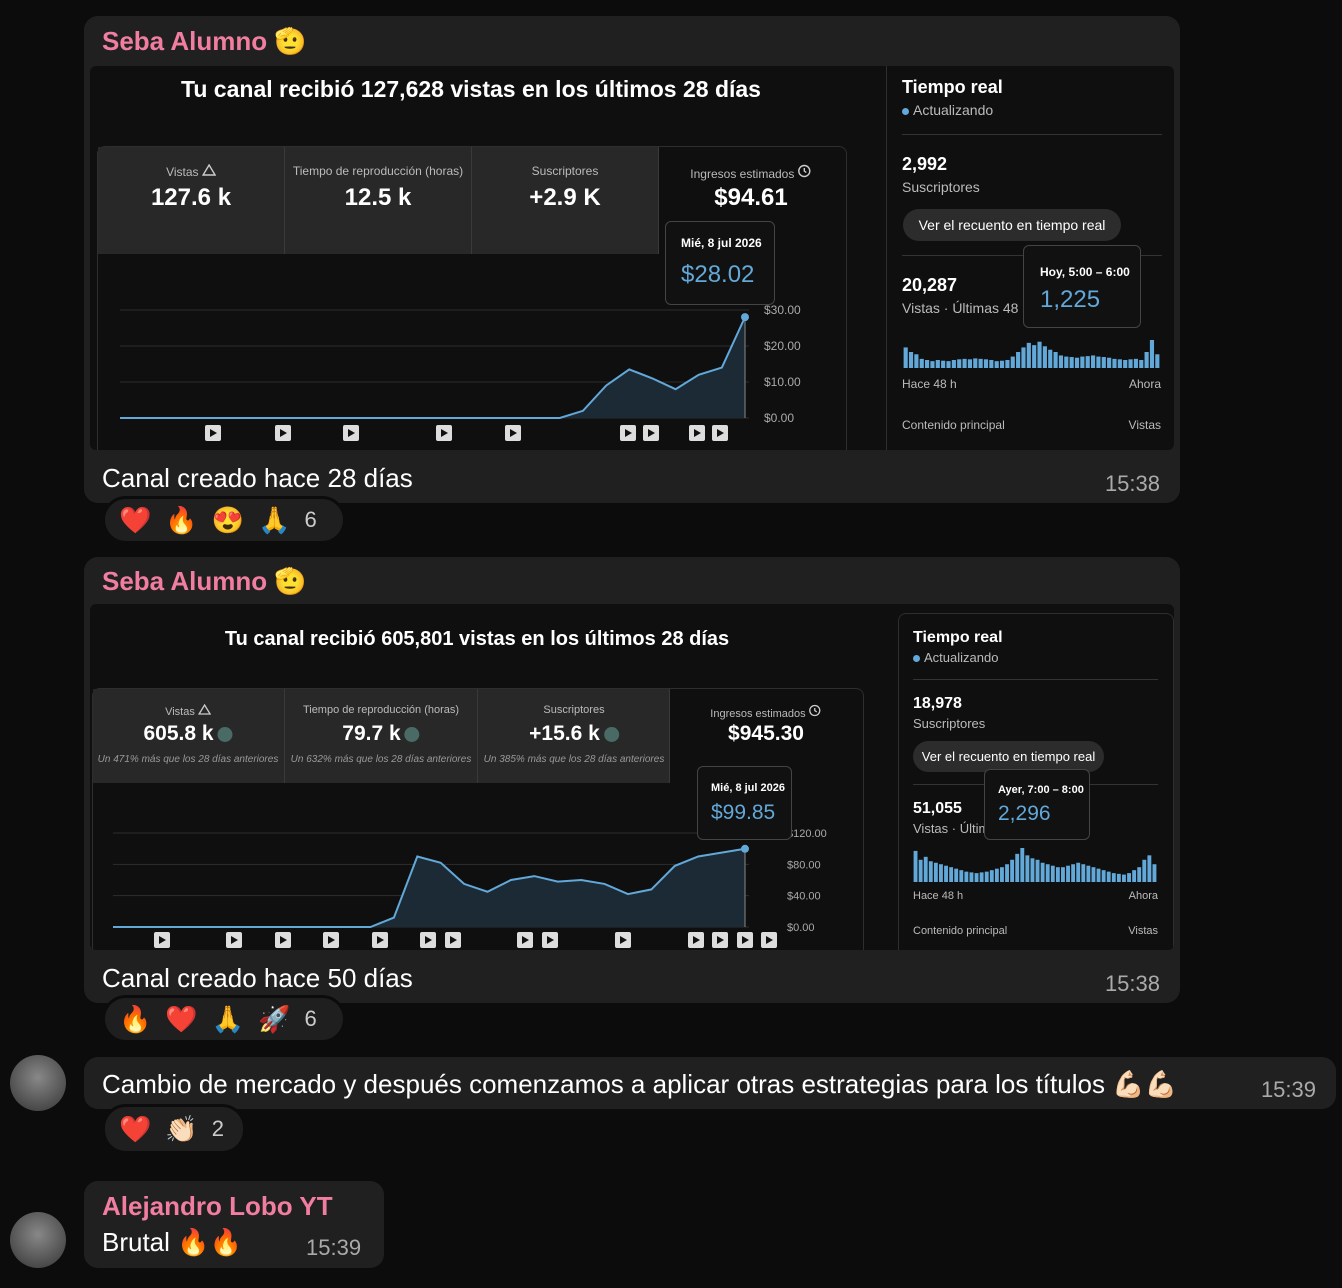 The height and width of the screenshot is (1288, 1342). Describe the element at coordinates (228, 519) in the screenshot. I see `reaction: 😍` at that location.